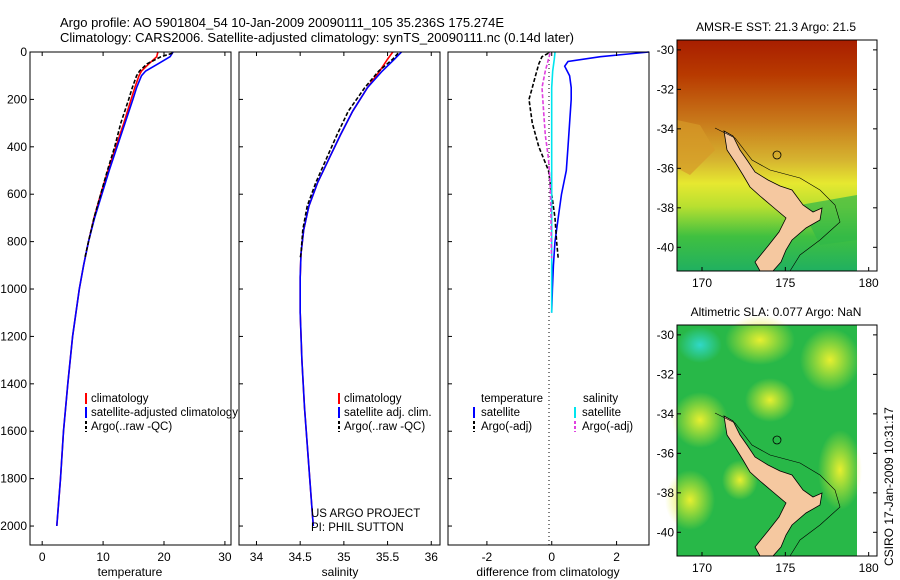  Describe the element at coordinates (17, 147) in the screenshot. I see `y-tick-label: 400` at that location.